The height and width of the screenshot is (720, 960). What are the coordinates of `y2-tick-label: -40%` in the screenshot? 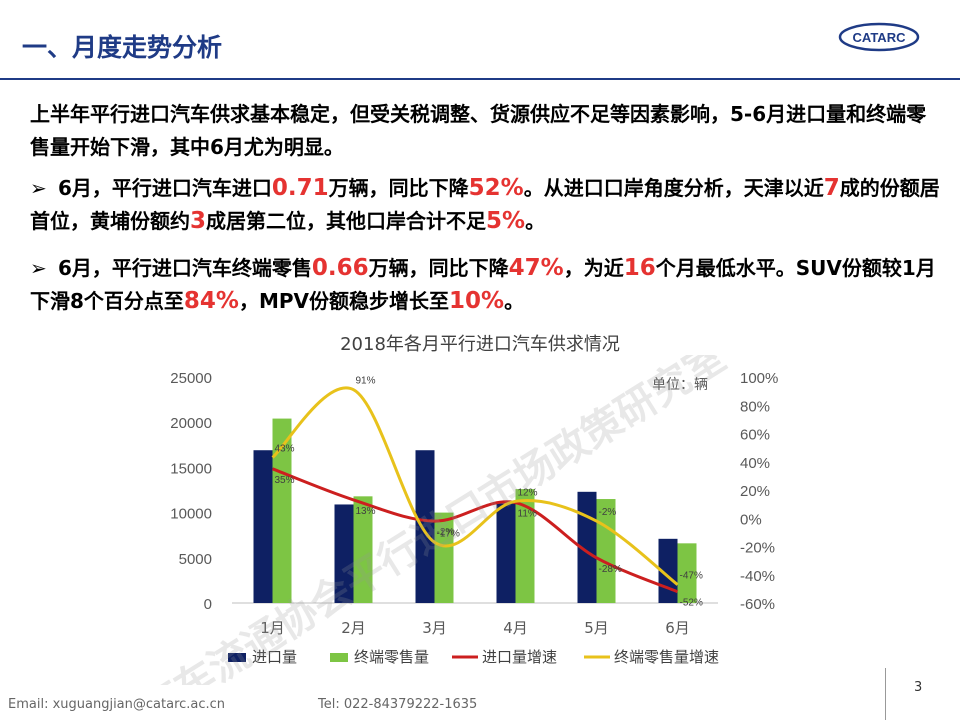 It's located at (757, 576).